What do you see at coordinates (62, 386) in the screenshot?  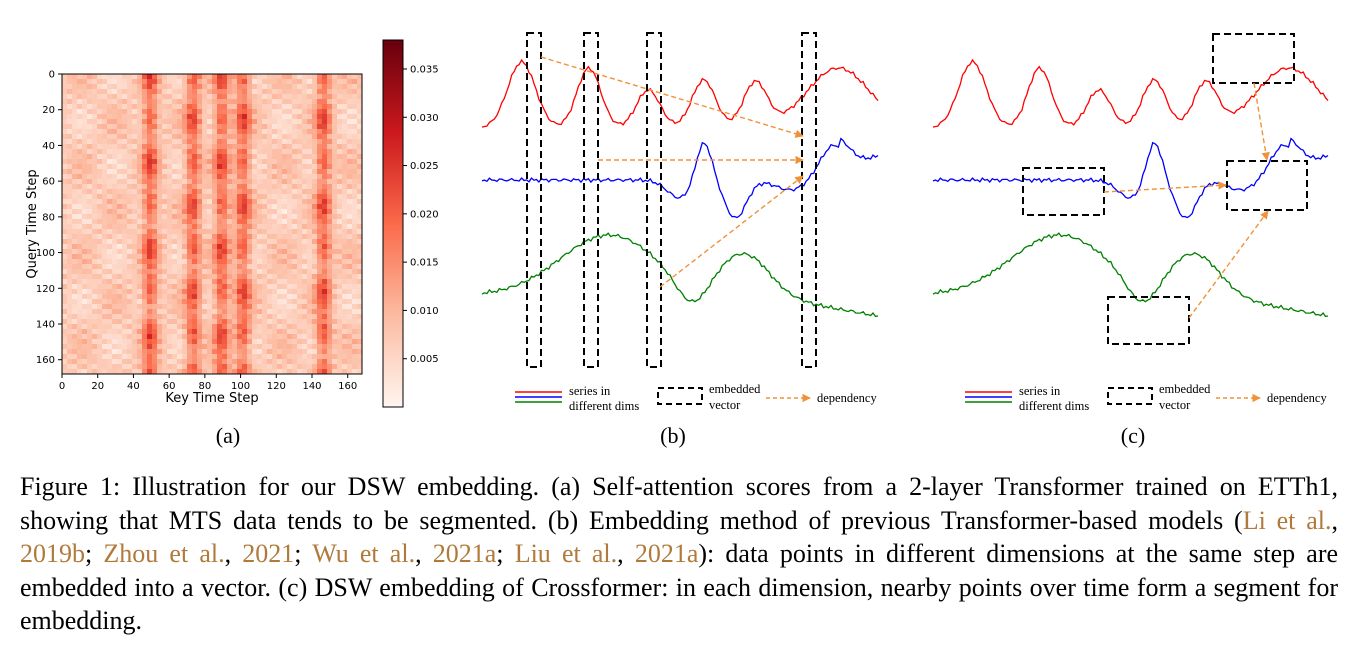 I see `x-tick-label: 0` at bounding box center [62, 386].